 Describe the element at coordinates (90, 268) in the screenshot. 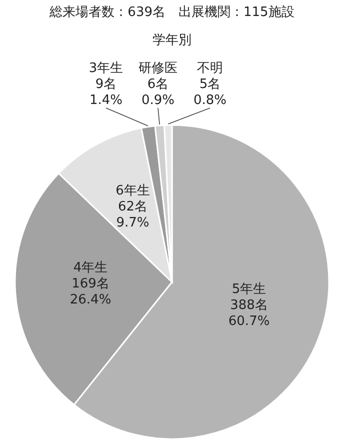

I see `slice-label: 4年生` at that location.